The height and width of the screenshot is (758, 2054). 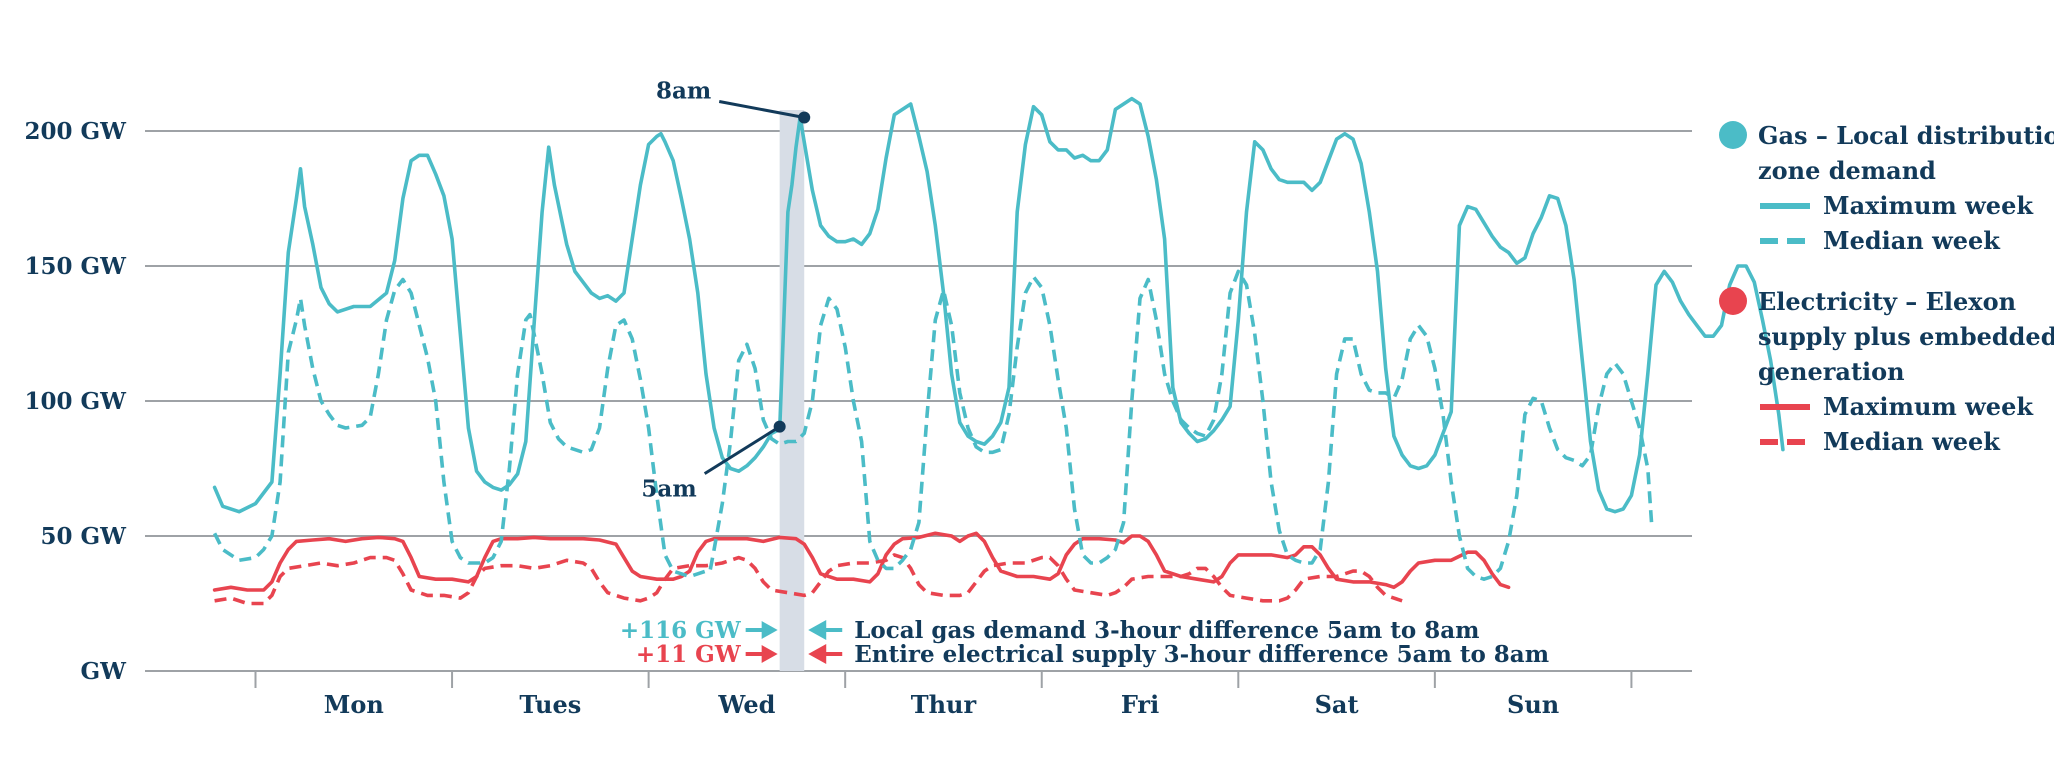 I want to click on x-tick-label-wed: Wed, so click(x=746, y=704).